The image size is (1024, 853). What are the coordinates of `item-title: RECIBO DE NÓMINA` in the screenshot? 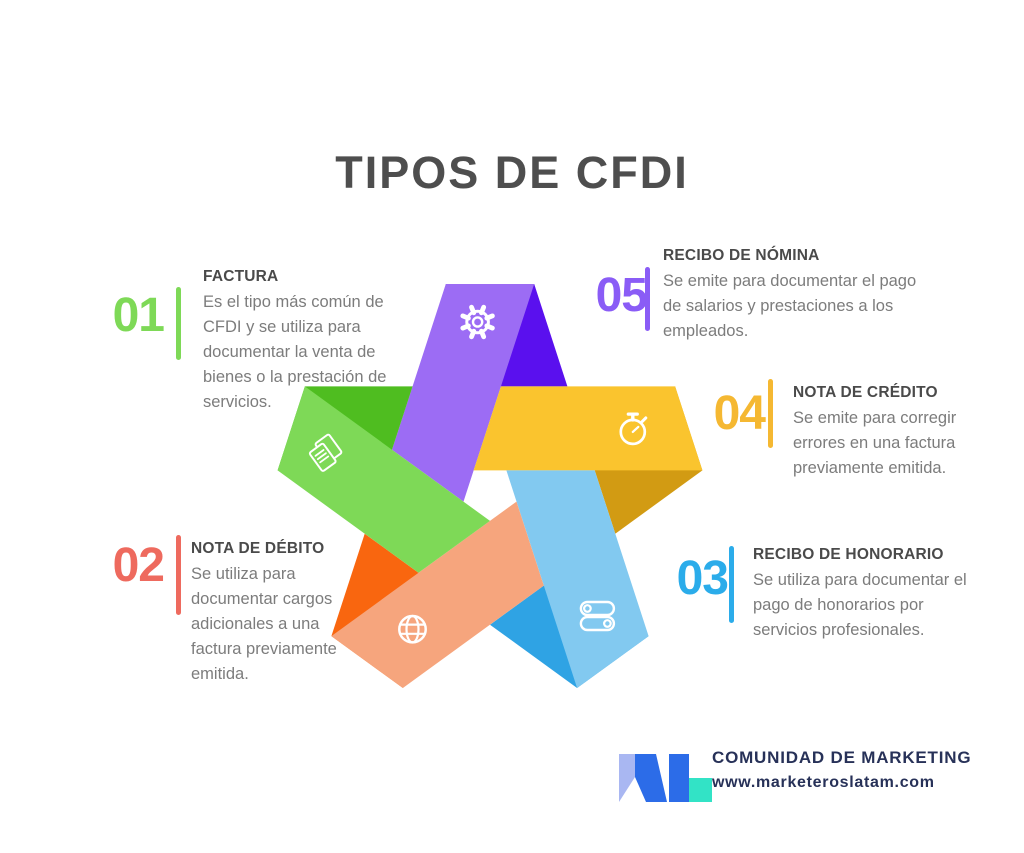 It's located at (741, 255).